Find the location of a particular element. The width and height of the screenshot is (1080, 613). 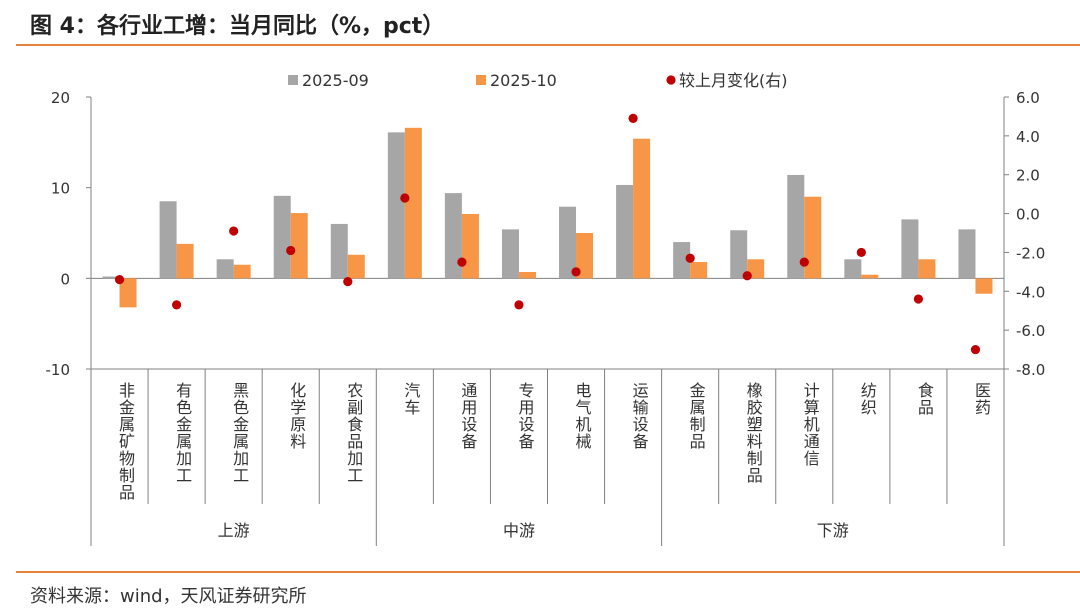

x-category-label: 橡胶塑料制品 is located at coordinates (753, 433).